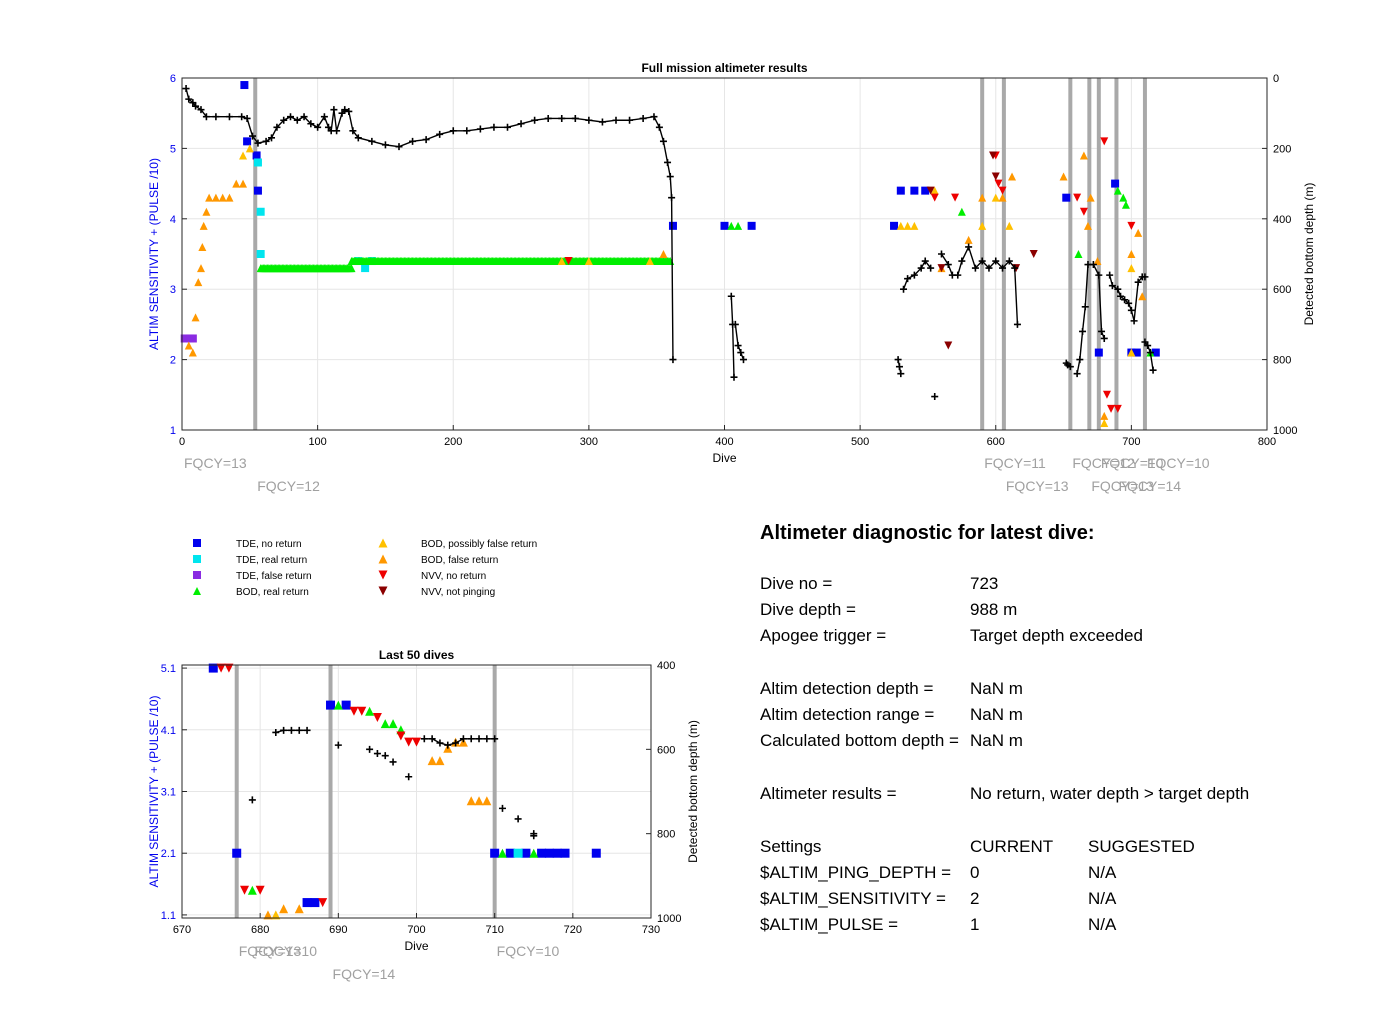 The height and width of the screenshot is (1032, 1400). What do you see at coordinates (173, 361) in the screenshot?
I see `y-left-tick-label: 2` at bounding box center [173, 361].